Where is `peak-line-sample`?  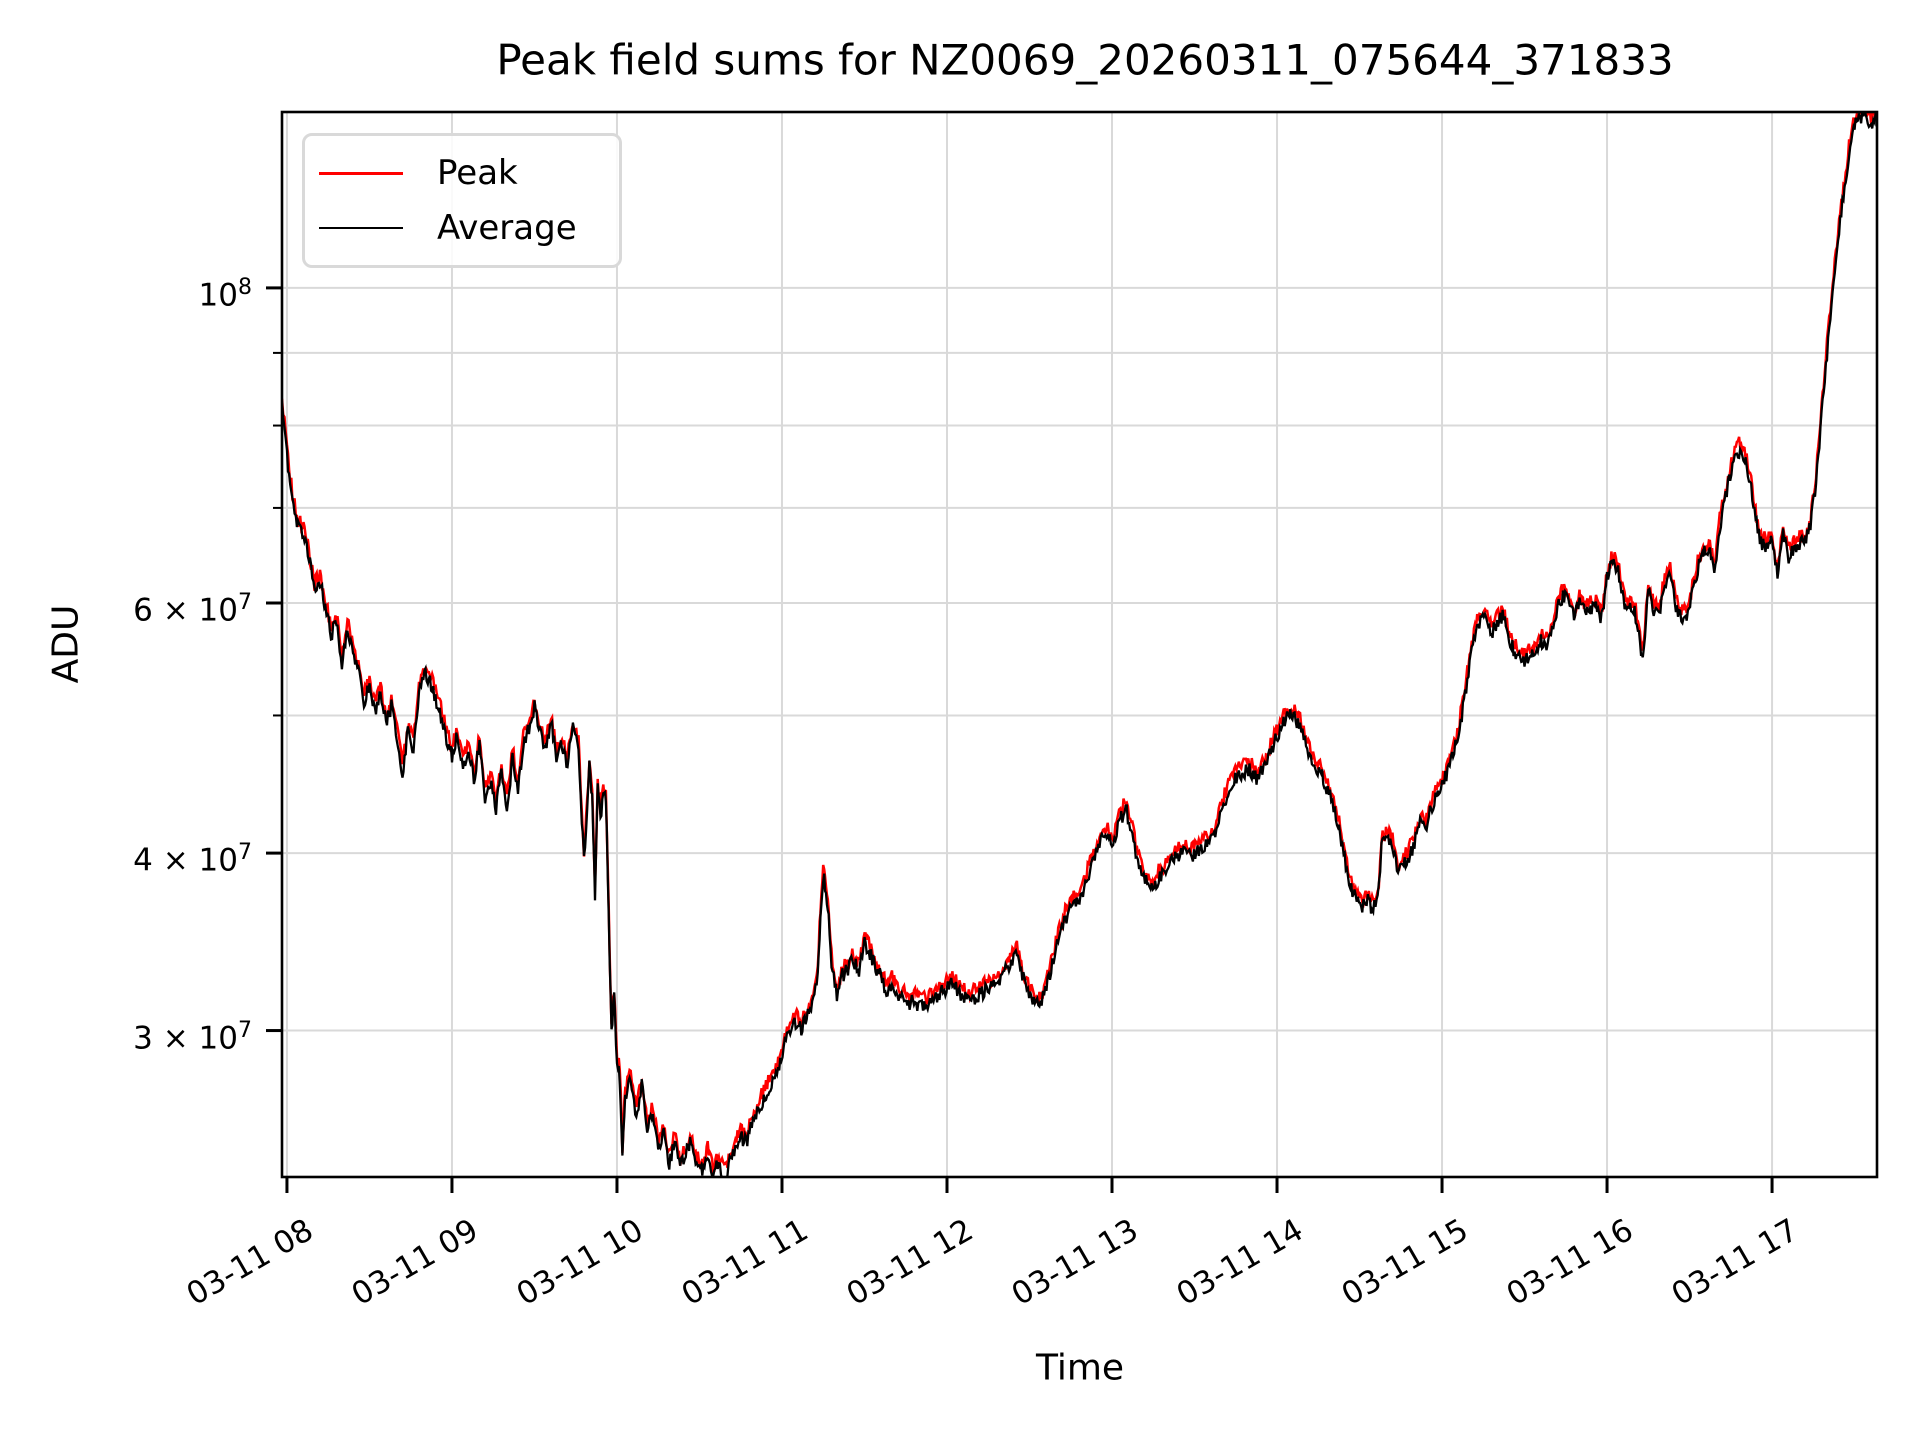 peak-line-sample is located at coordinates (361, 173).